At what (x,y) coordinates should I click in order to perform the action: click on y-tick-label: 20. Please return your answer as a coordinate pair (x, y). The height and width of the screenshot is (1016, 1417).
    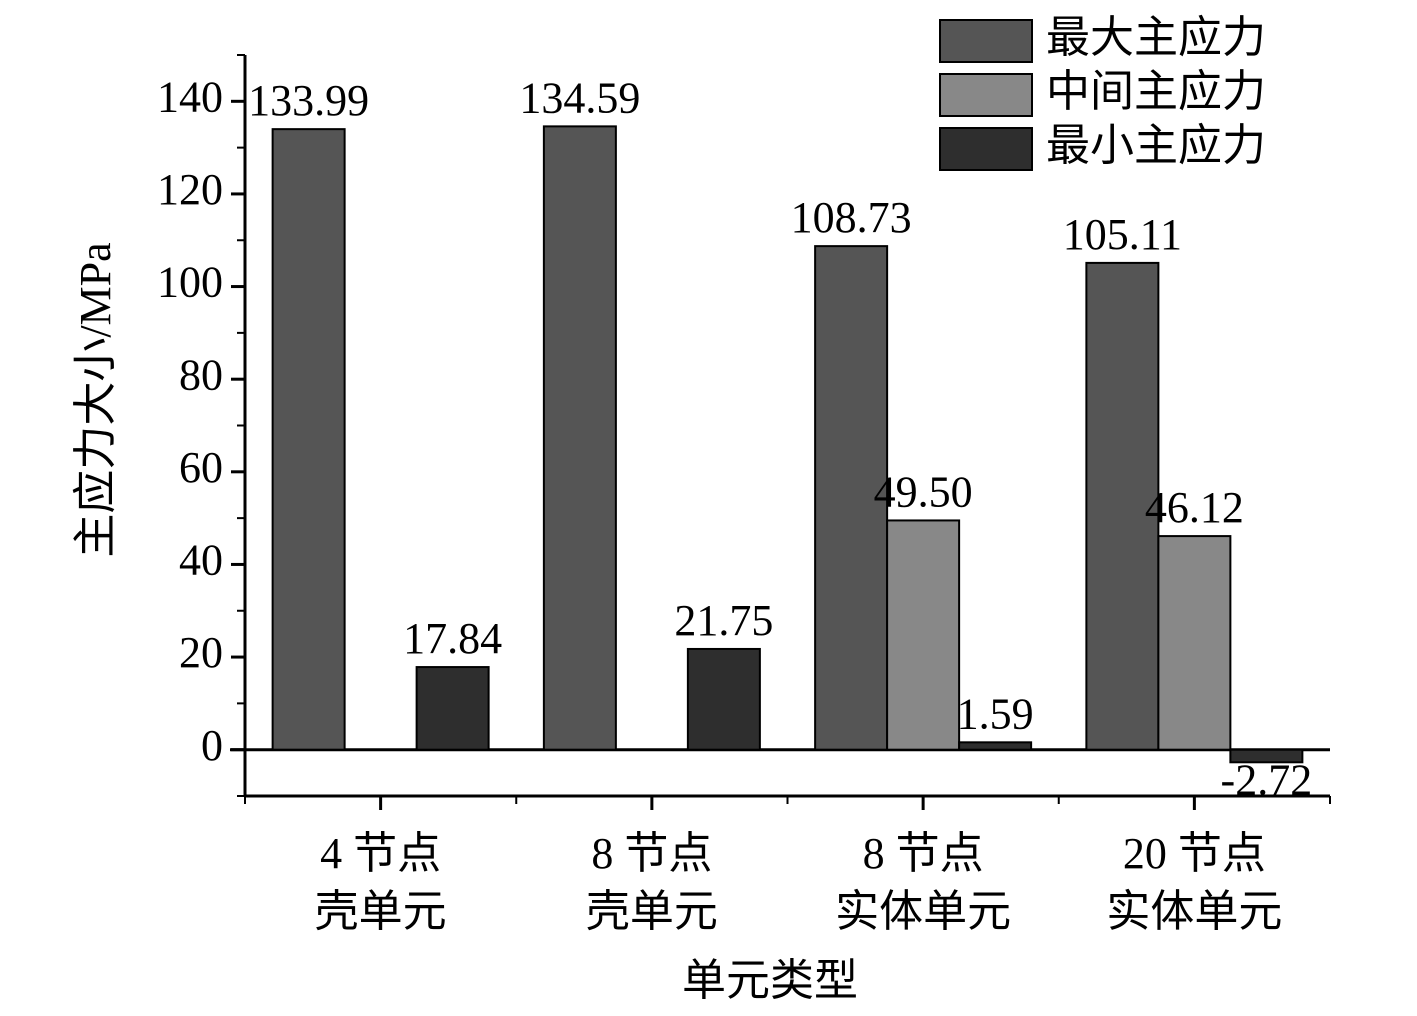
    Looking at the image, I should click on (201, 652).